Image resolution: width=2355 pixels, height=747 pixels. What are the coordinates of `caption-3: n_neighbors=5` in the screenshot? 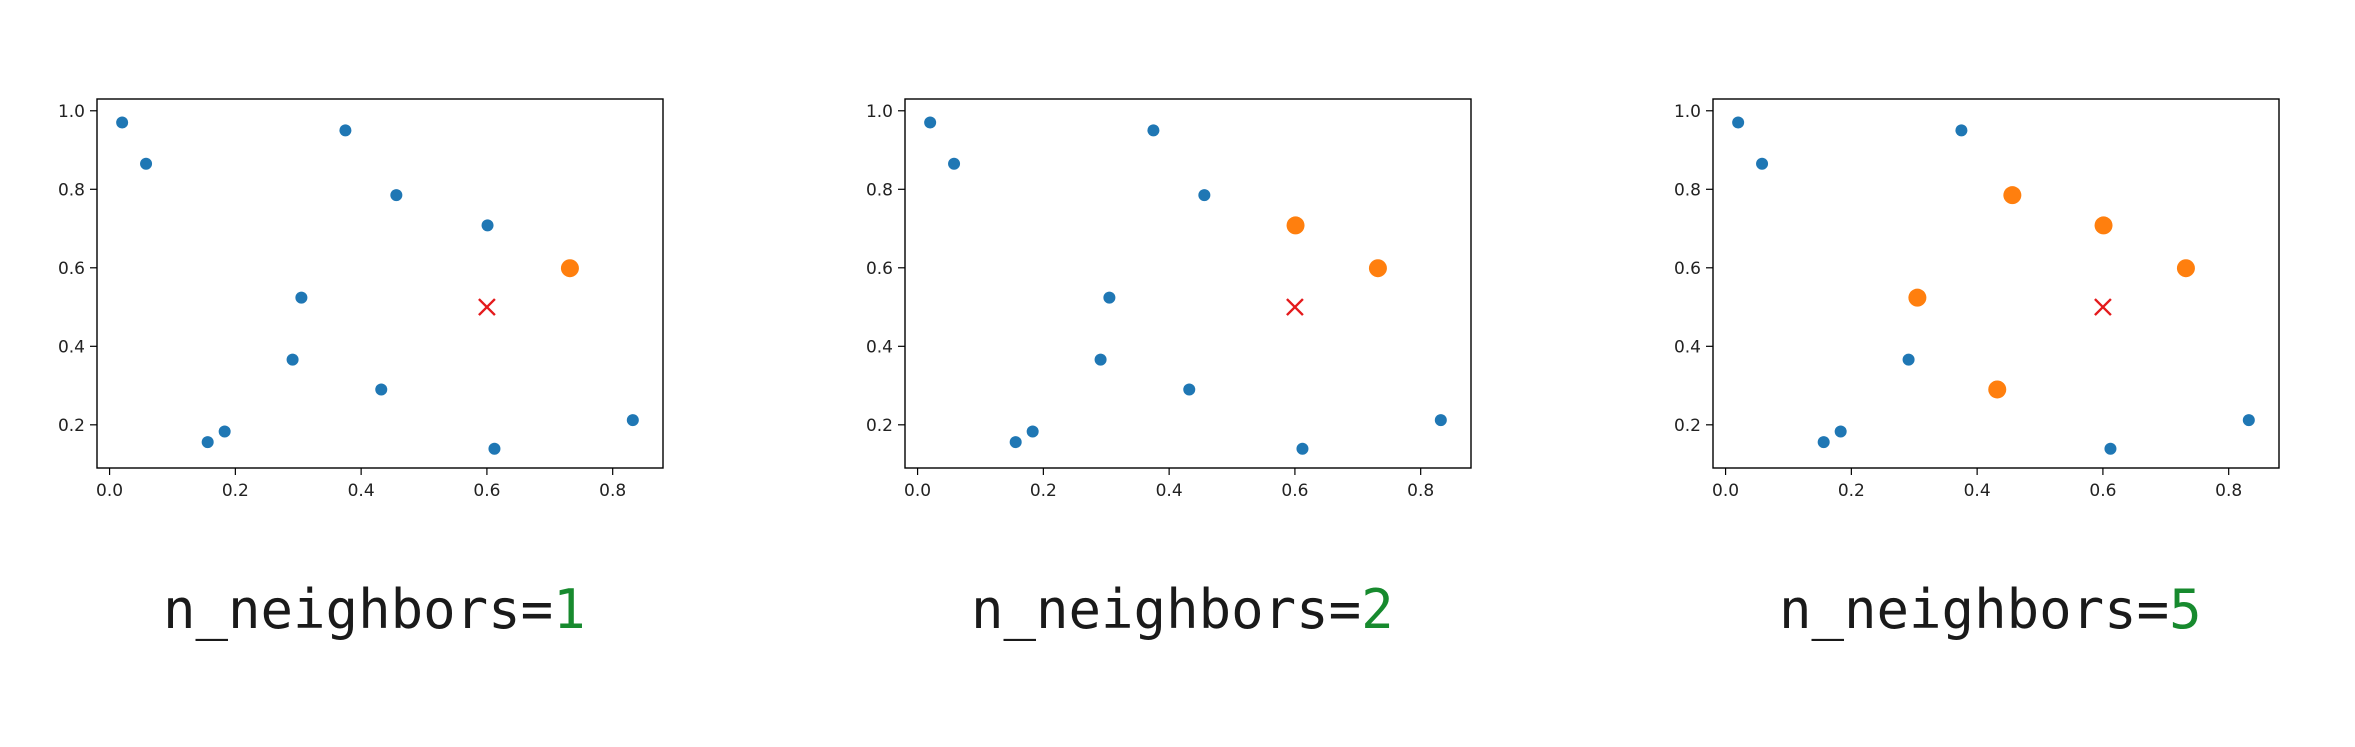 It's located at (2067, 609).